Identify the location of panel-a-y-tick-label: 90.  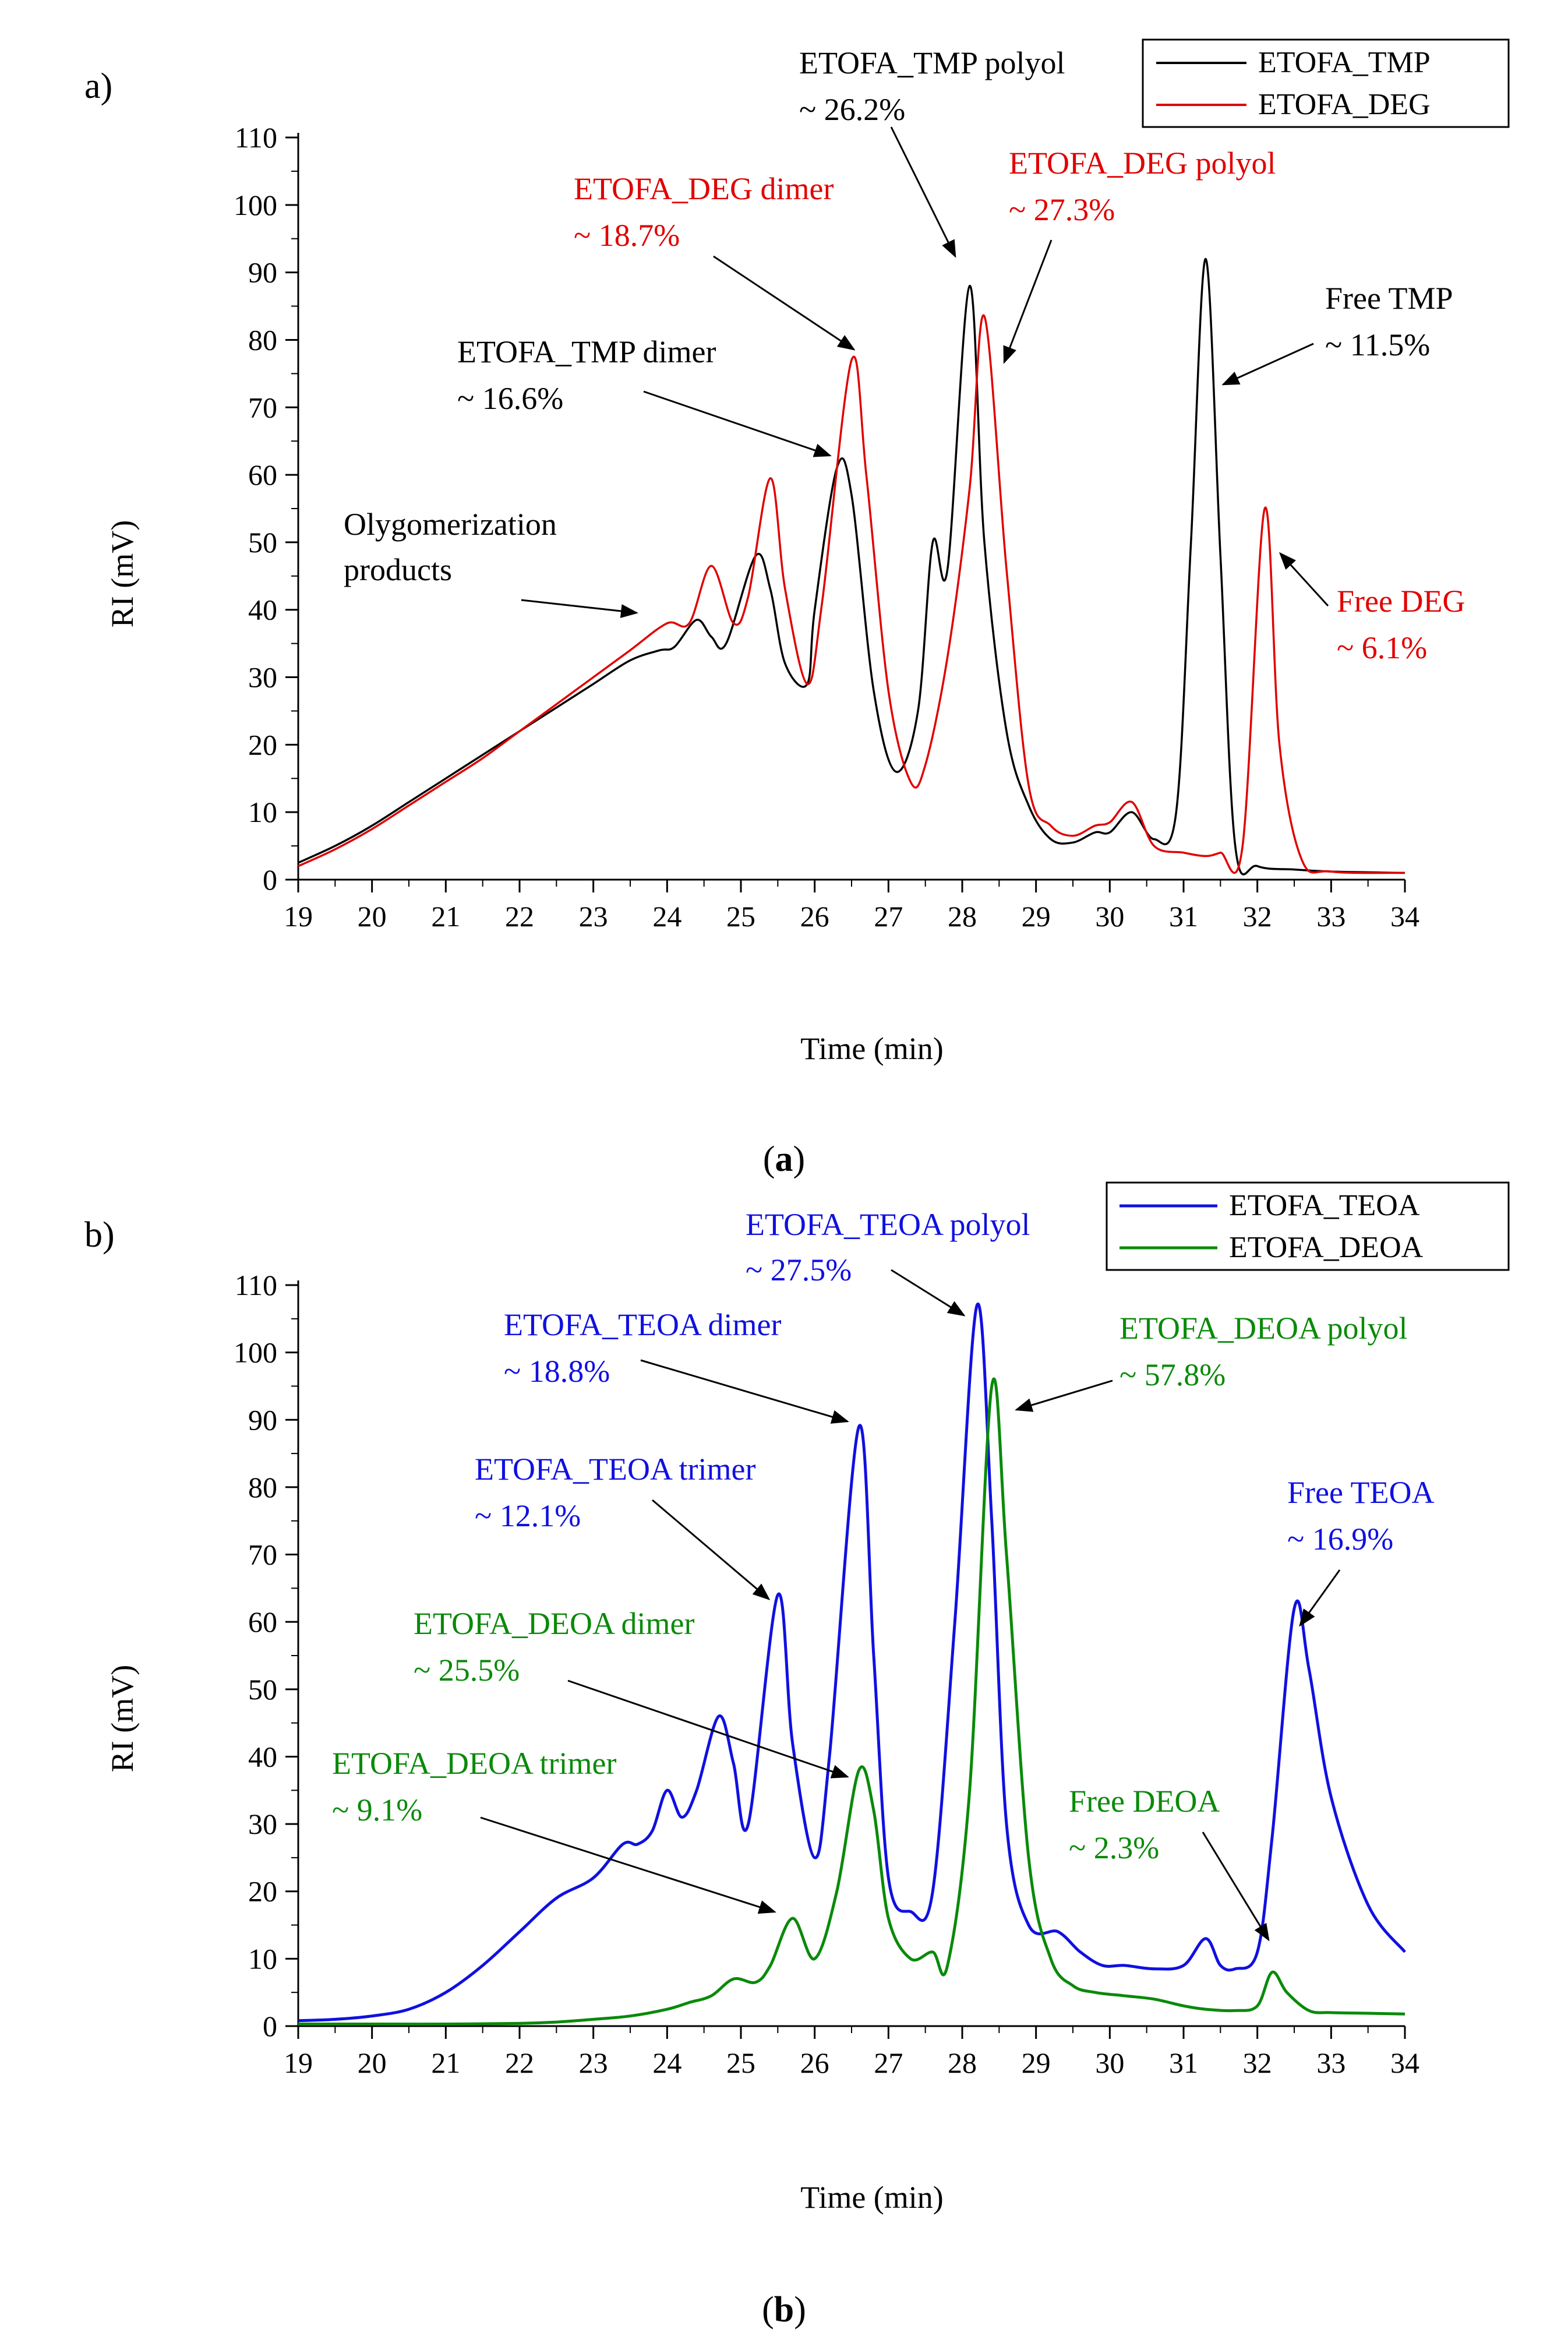
(262, 272).